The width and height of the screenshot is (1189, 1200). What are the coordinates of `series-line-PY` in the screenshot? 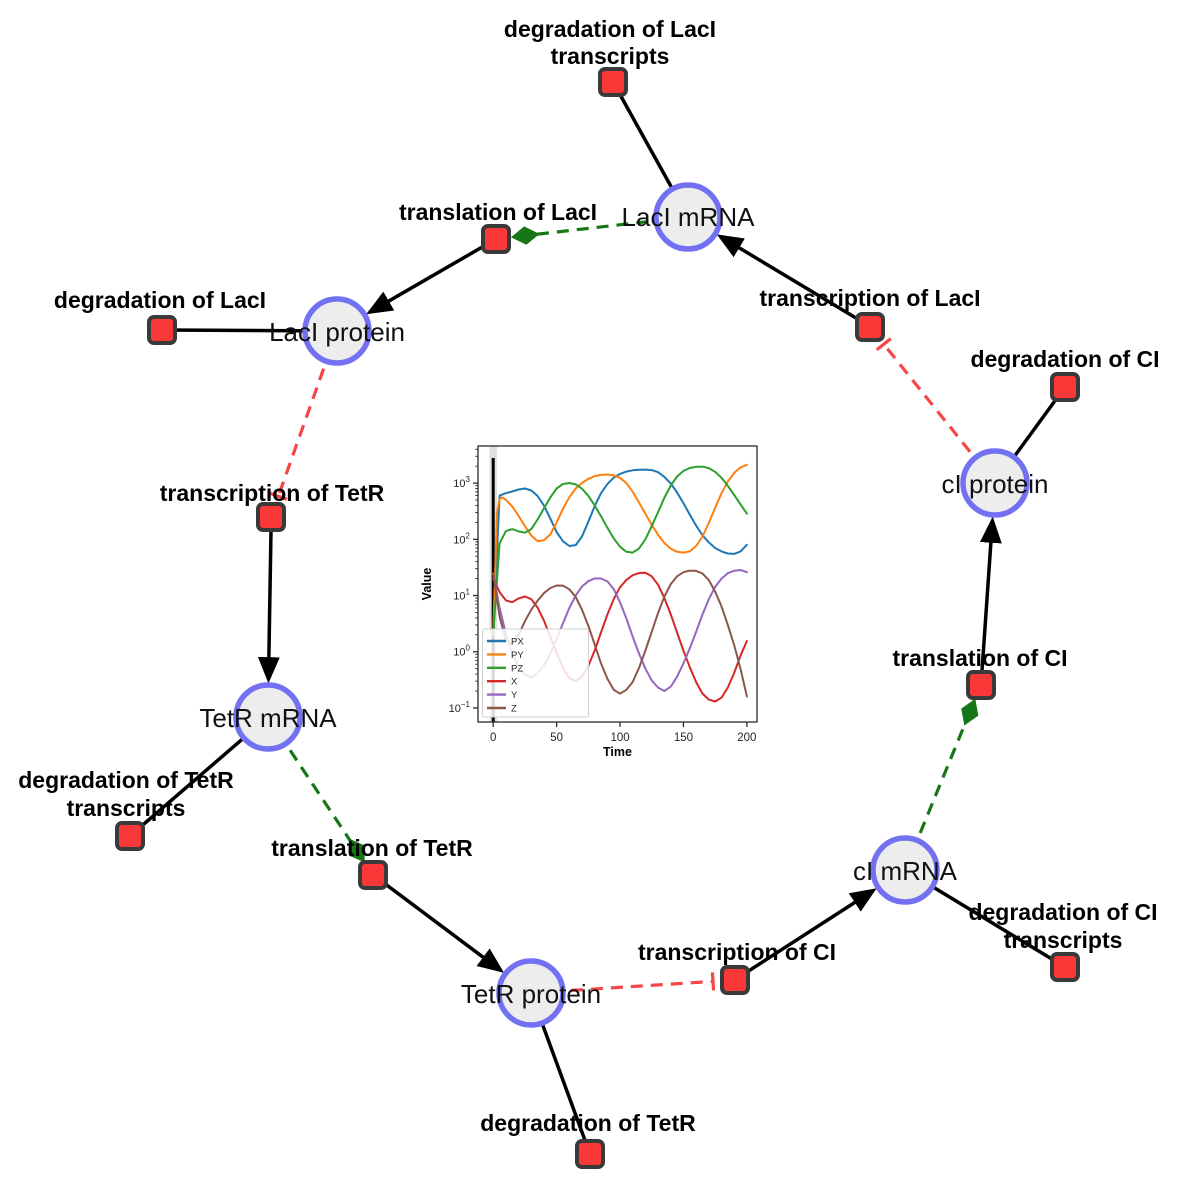 It's located at (620, 549).